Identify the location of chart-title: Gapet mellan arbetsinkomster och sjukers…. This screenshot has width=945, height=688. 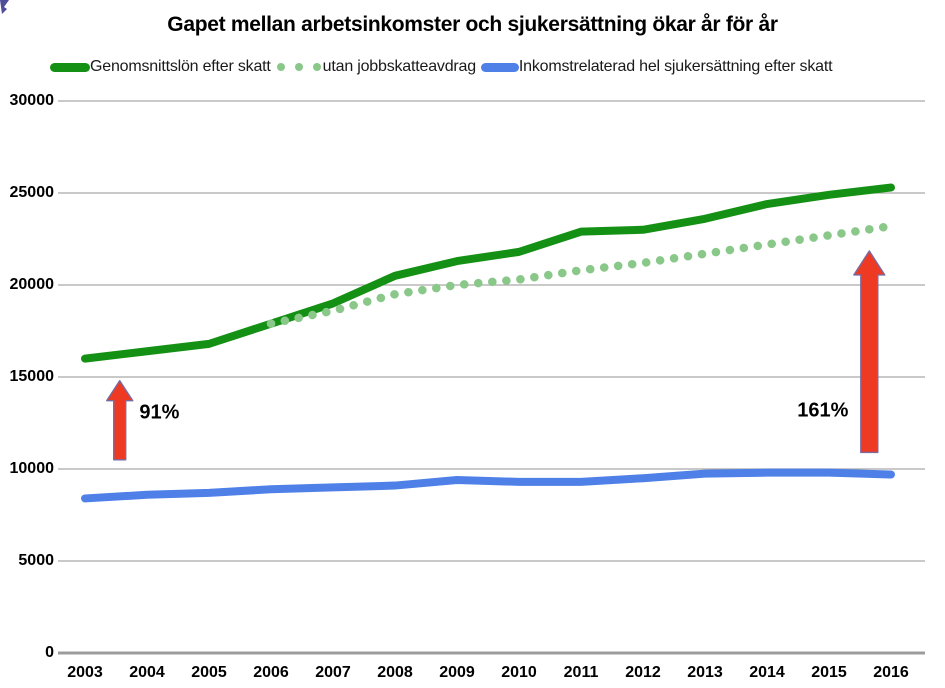
(472, 24).